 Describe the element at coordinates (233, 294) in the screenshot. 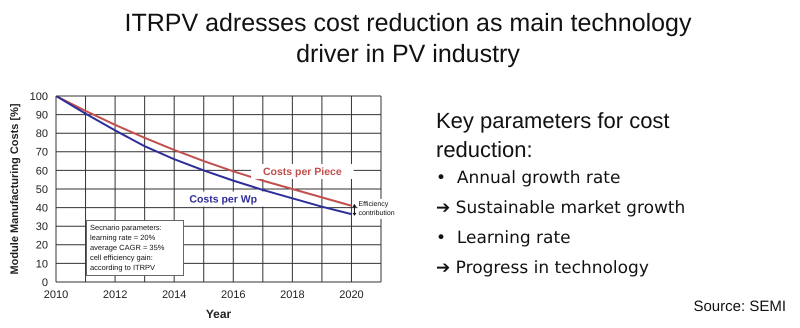

I see `x-tick-label: 2016` at that location.